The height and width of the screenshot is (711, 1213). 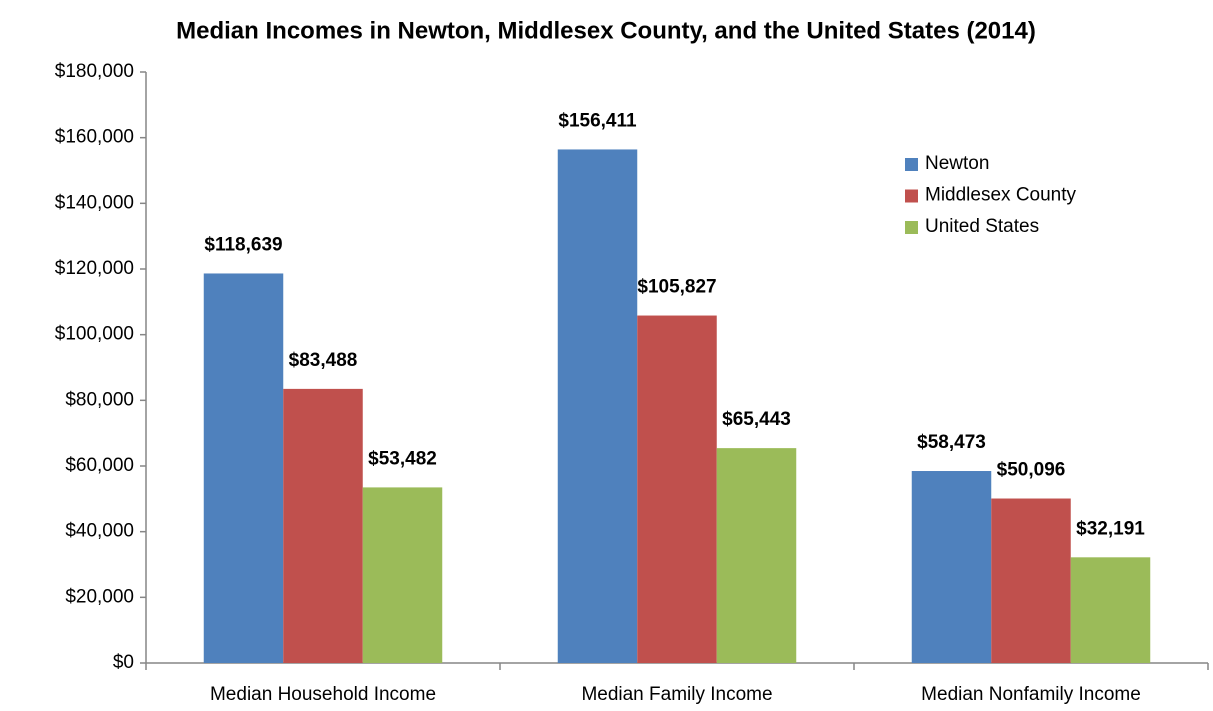 What do you see at coordinates (123, 662) in the screenshot?
I see `y-tick-label: $0` at bounding box center [123, 662].